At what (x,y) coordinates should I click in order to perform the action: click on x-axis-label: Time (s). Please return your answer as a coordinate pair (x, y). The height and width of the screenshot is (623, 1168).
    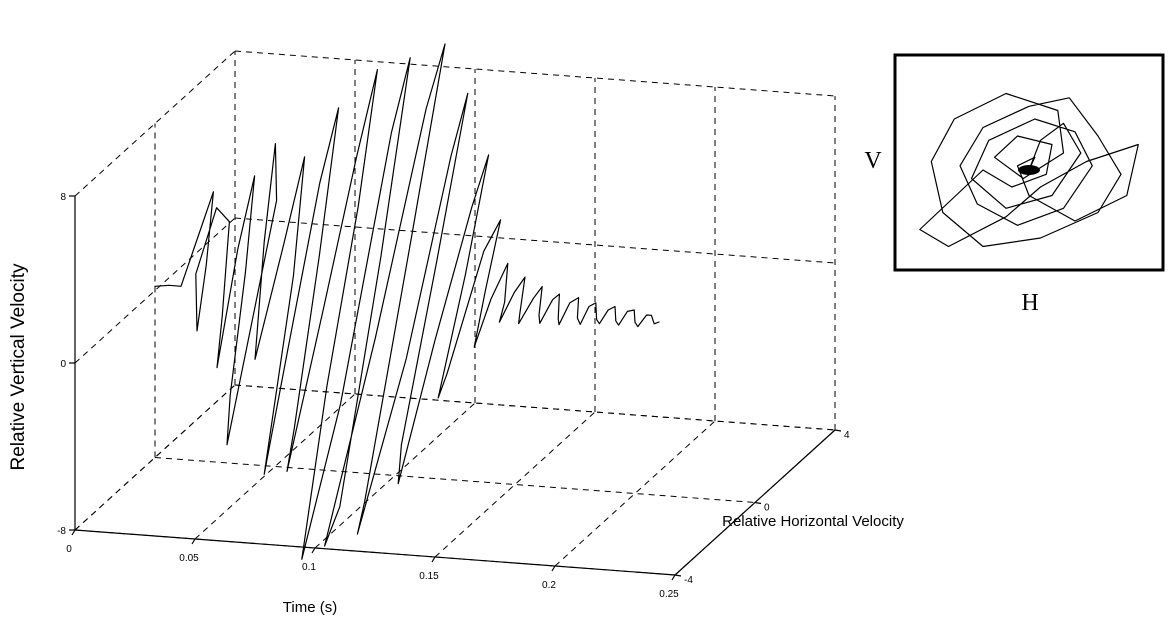
    Looking at the image, I should click on (310, 607).